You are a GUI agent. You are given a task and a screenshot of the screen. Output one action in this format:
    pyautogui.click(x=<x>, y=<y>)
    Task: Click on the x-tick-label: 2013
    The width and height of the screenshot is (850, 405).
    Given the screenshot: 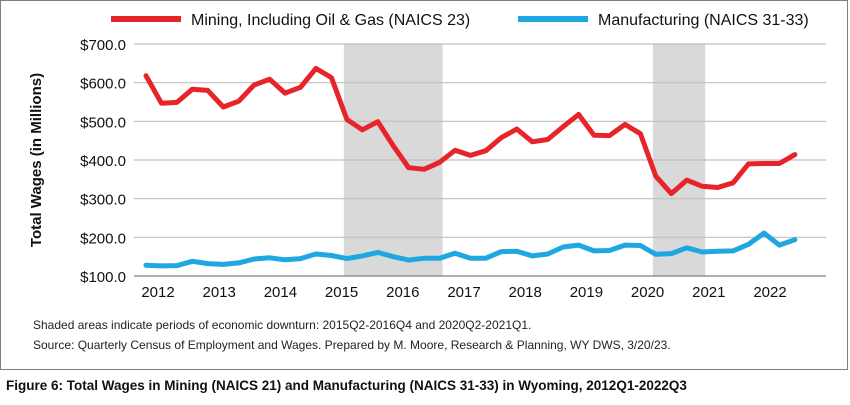 What is the action you would take?
    pyautogui.click(x=219, y=292)
    